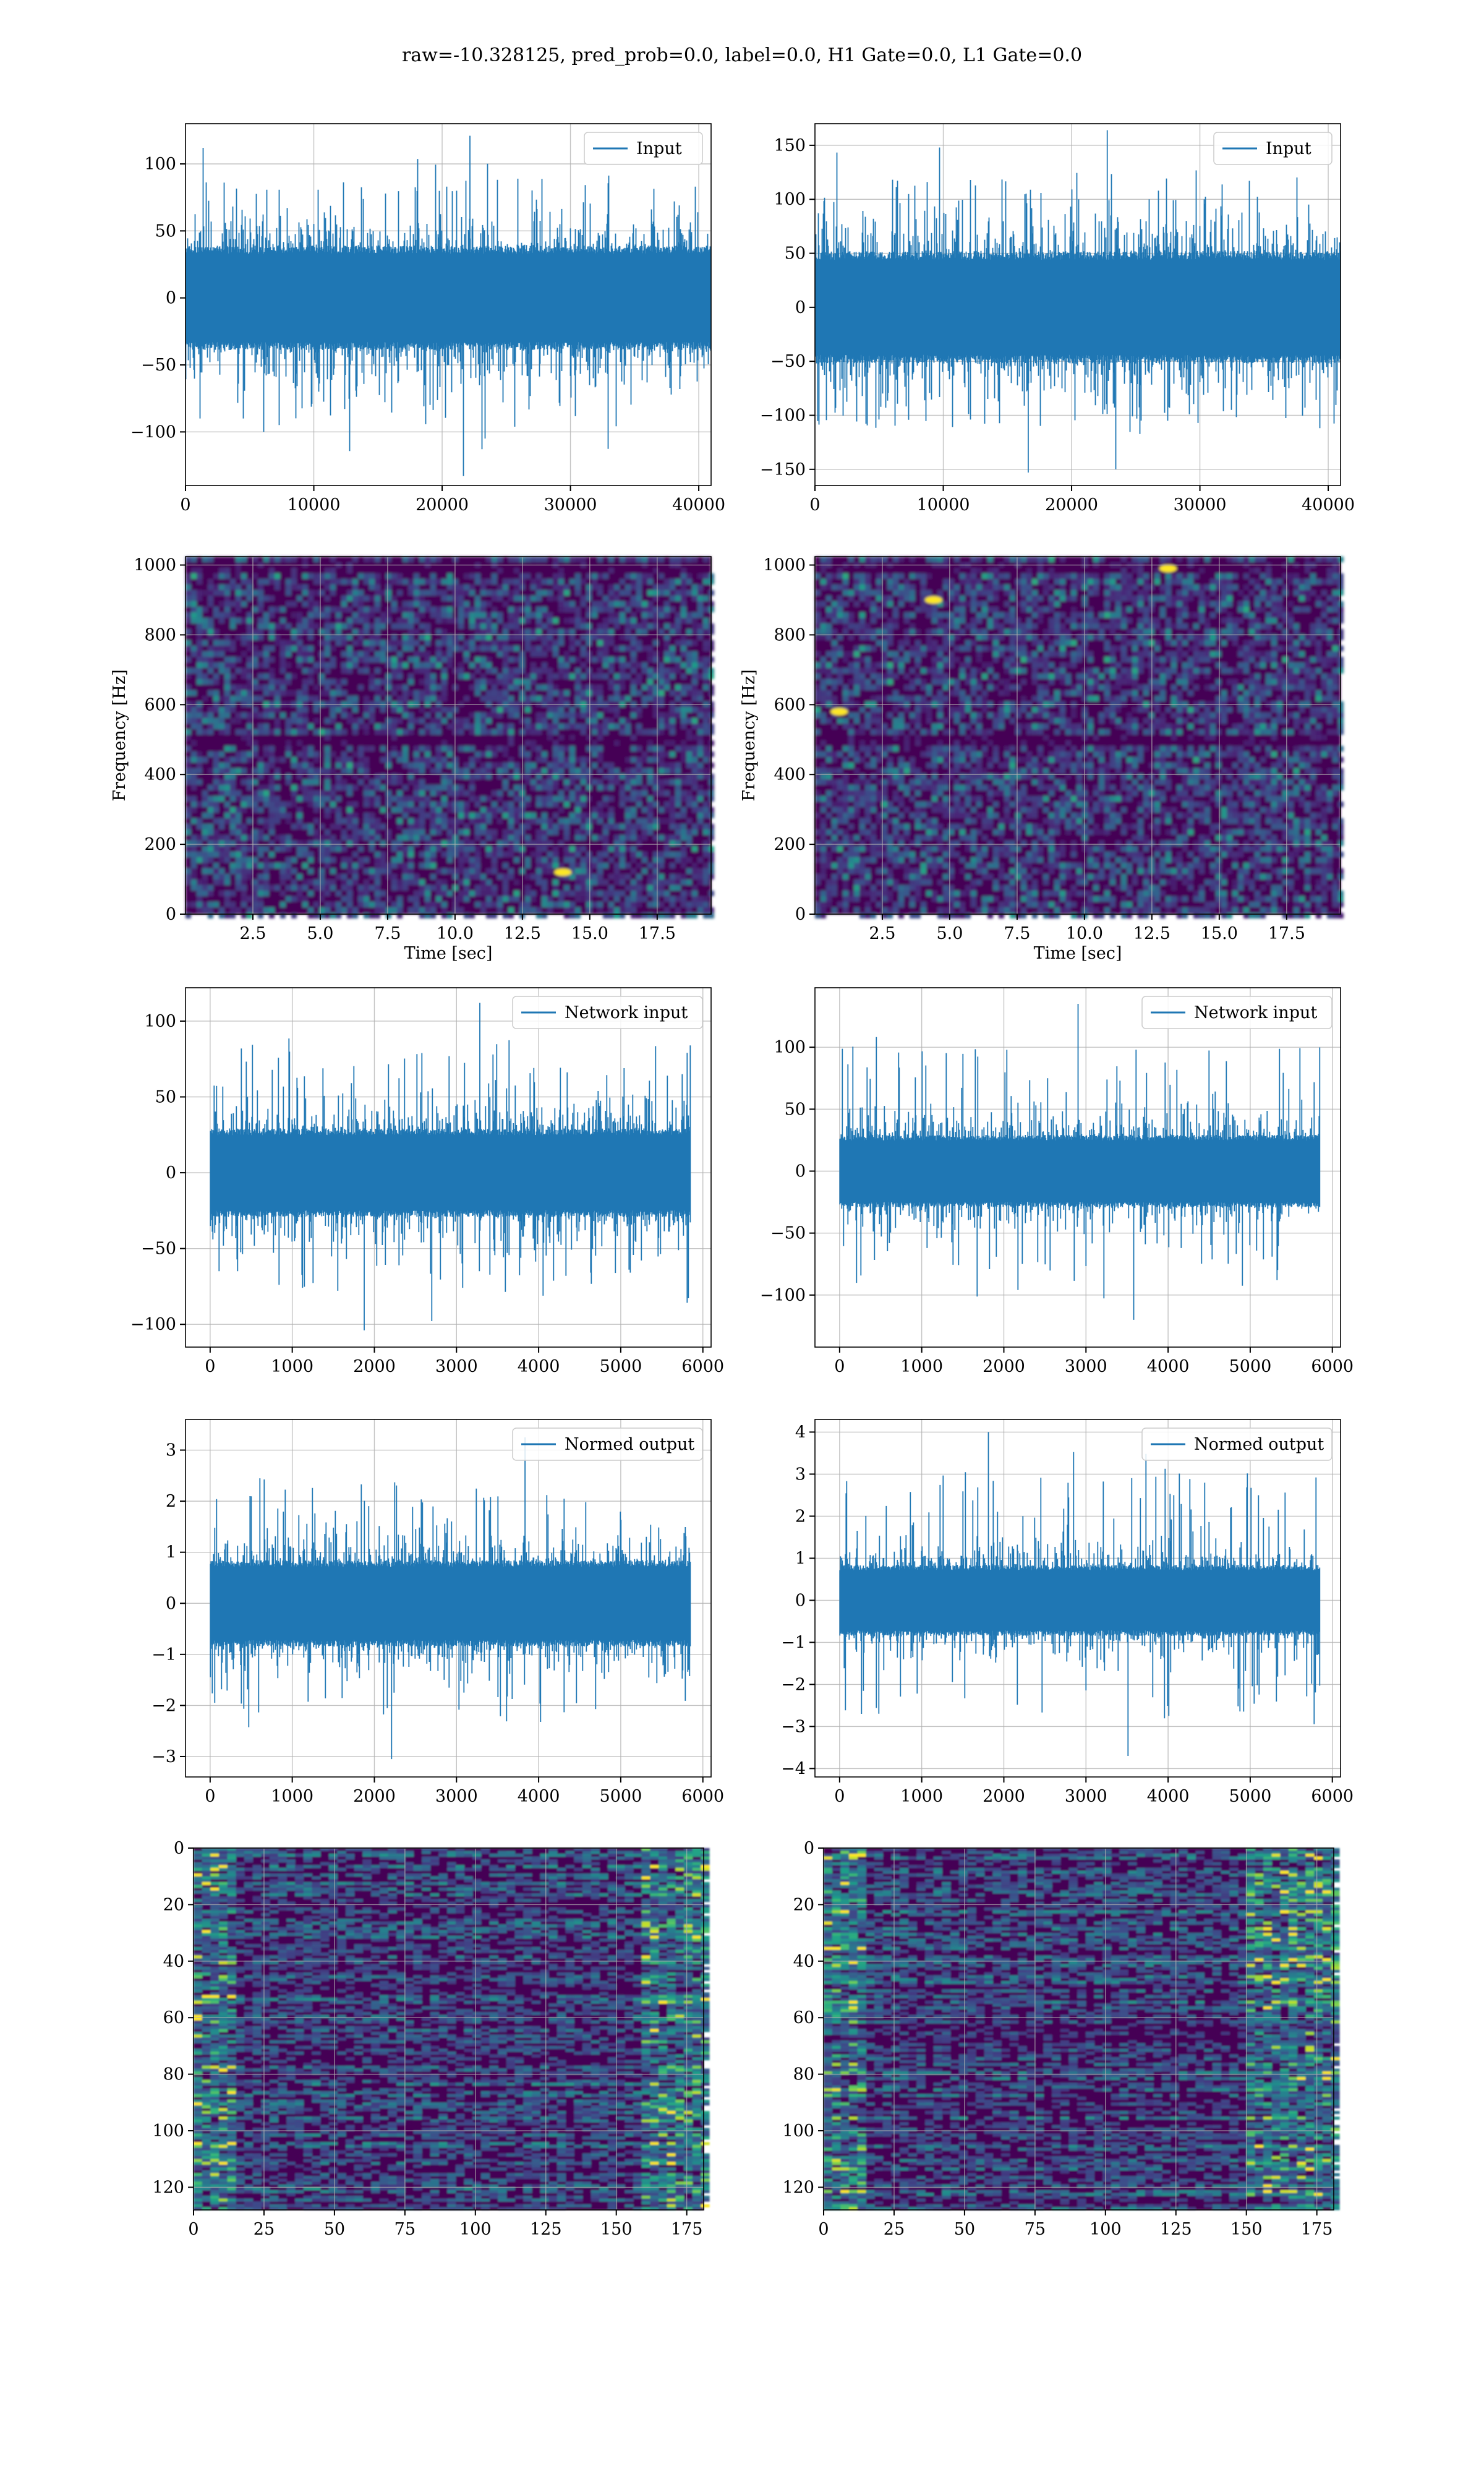 This screenshot has height=2474, width=1484. Describe the element at coordinates (563, 872) in the screenshot. I see `spectrogram-bright-spot` at that location.